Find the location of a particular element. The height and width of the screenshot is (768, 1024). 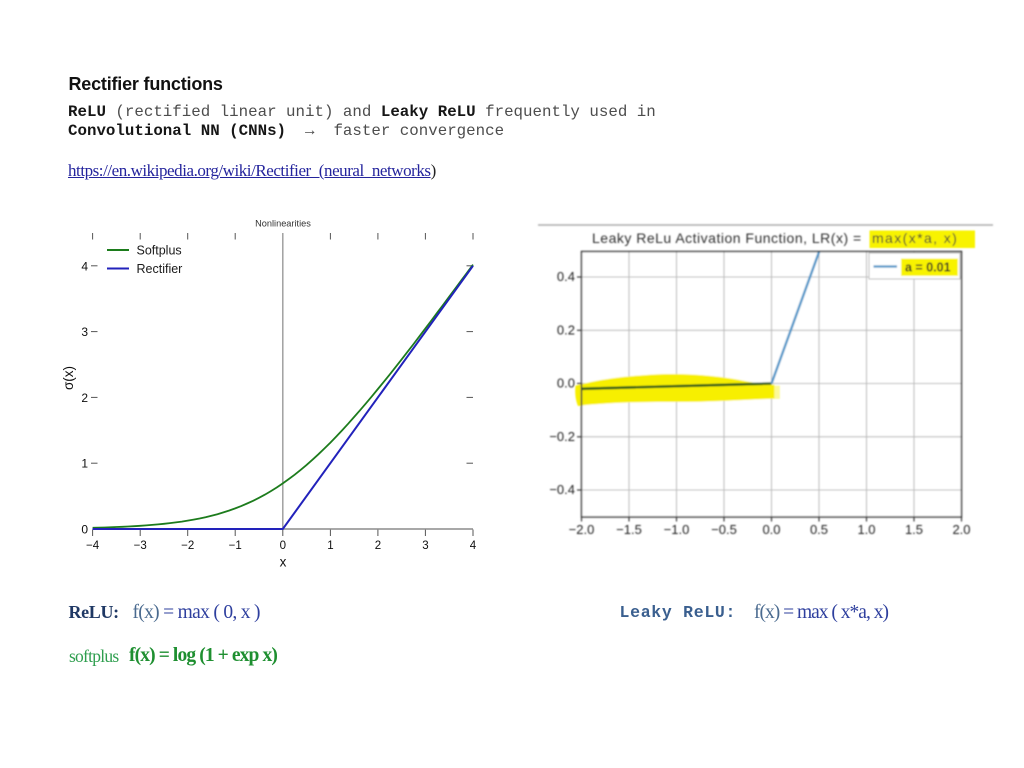

svg-text: 1.5 is located at coordinates (914, 529).